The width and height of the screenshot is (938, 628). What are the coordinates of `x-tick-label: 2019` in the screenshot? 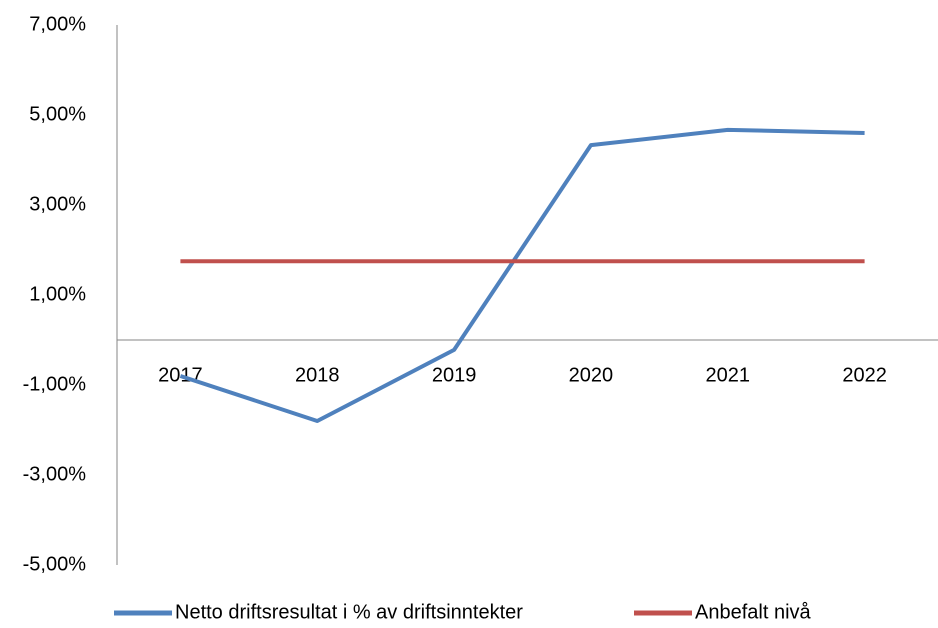 It's located at (454, 375).